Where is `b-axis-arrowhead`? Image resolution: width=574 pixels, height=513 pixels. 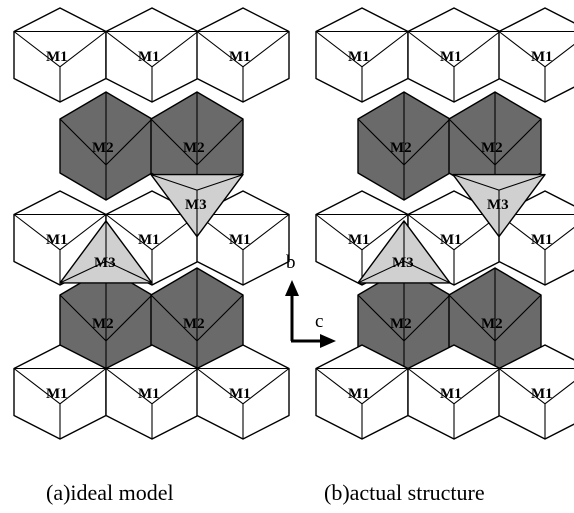 b-axis-arrowhead is located at coordinates (292, 288).